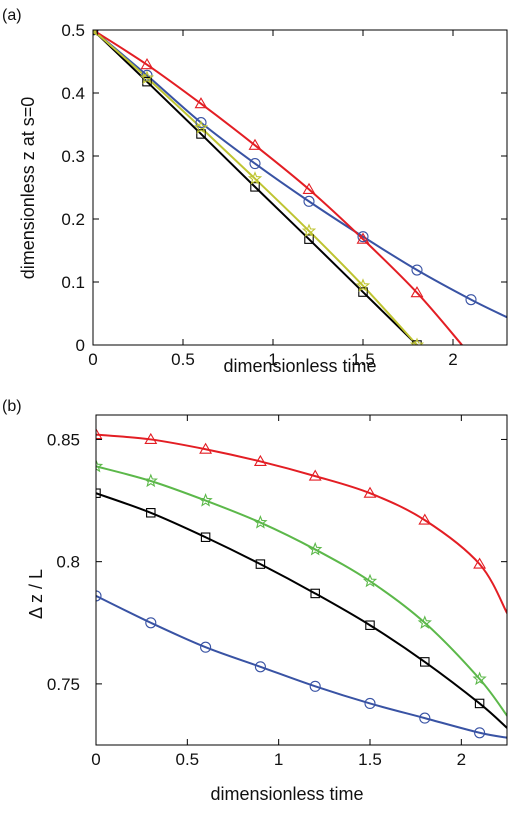 Image resolution: width=508 pixels, height=814 pixels. I want to click on panel-b-y-tick-label-2: 0.85, so click(63, 439).